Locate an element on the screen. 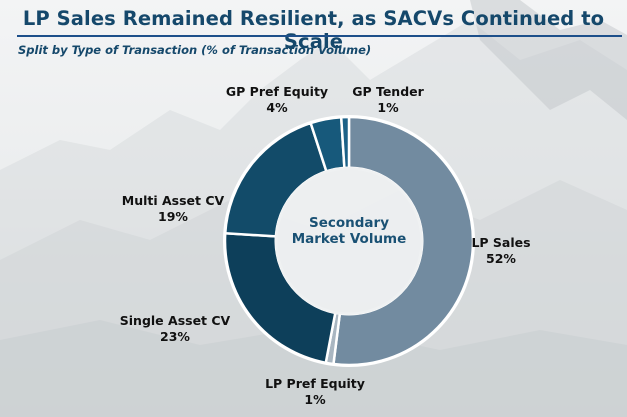  center-label-line1: Secondary is located at coordinates (349, 223).